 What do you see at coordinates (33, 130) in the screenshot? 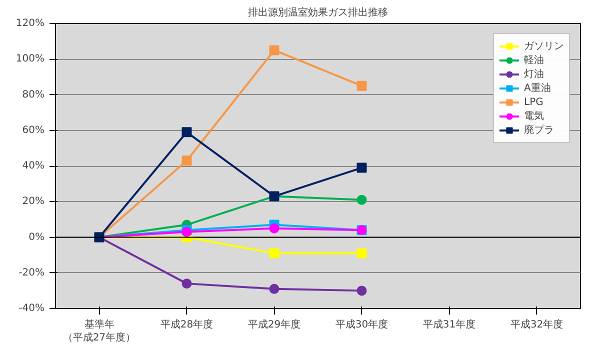
I see `y-tick-label: 60%` at bounding box center [33, 130].